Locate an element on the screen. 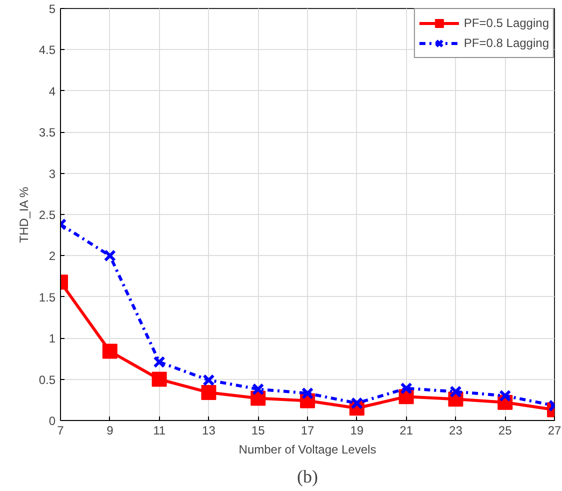 The image size is (562, 491). x-tick-label: 17 is located at coordinates (307, 431).